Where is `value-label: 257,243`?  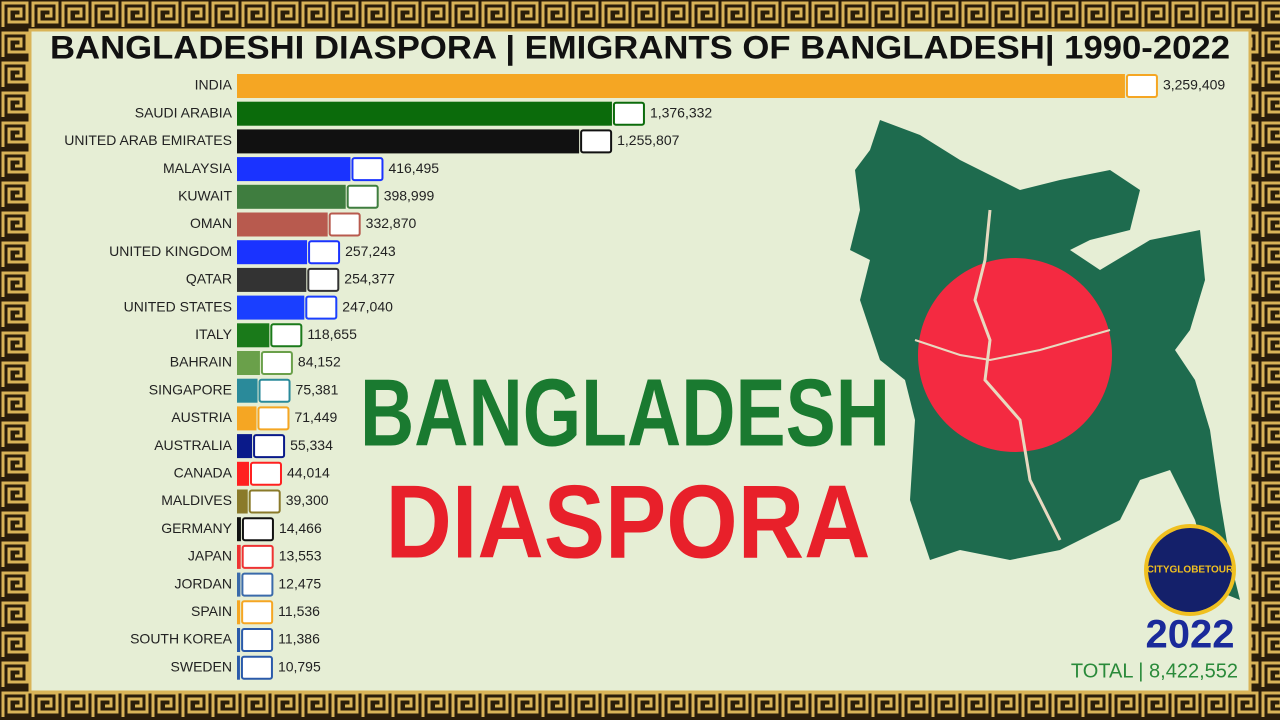
value-label: 257,243 is located at coordinates (370, 251).